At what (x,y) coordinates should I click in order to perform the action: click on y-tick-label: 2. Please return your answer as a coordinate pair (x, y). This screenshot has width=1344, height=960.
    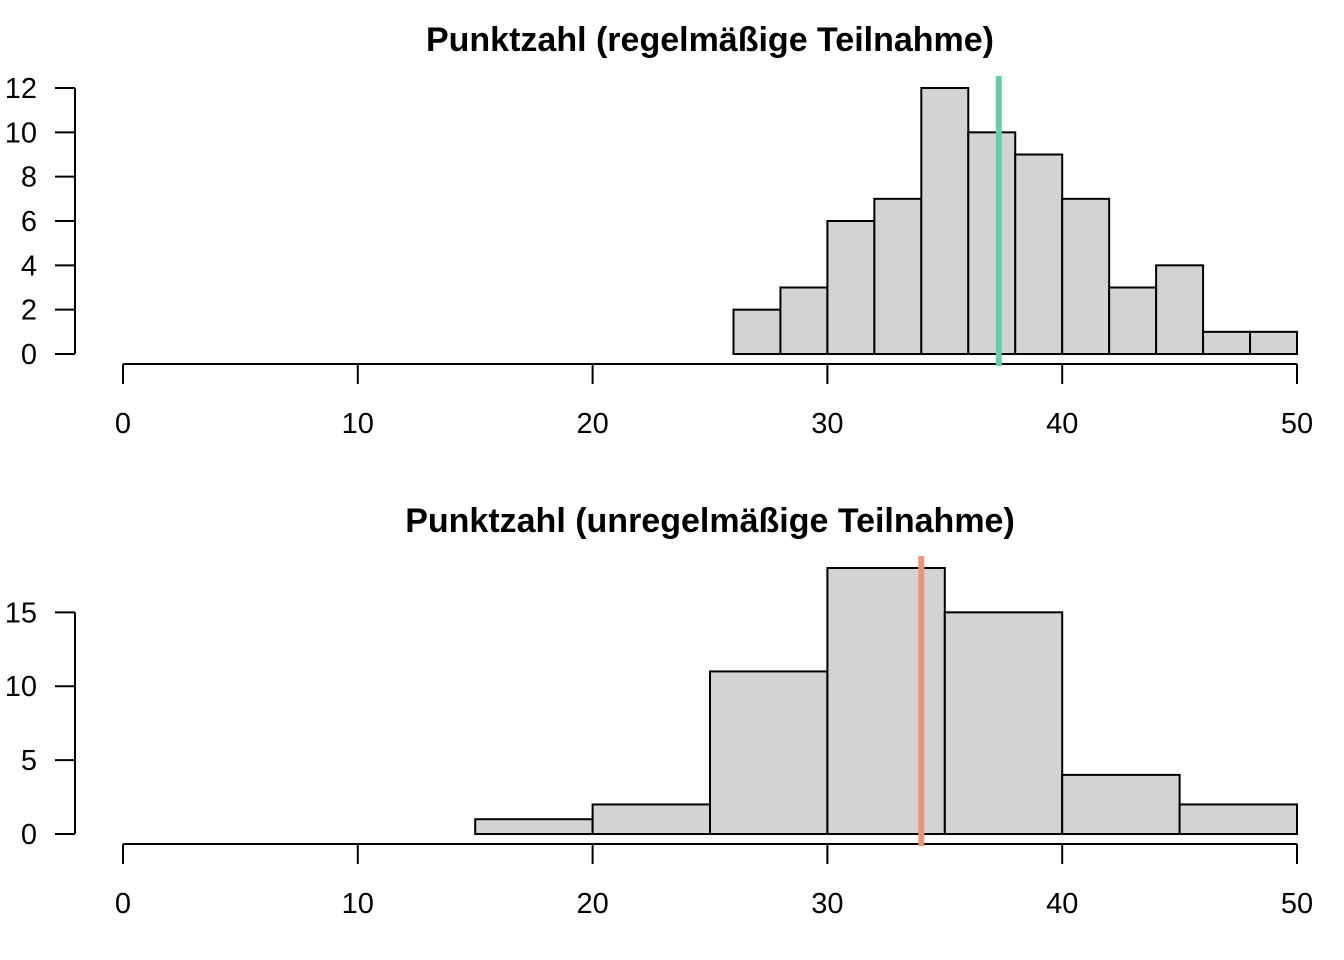
    Looking at the image, I should click on (29, 311).